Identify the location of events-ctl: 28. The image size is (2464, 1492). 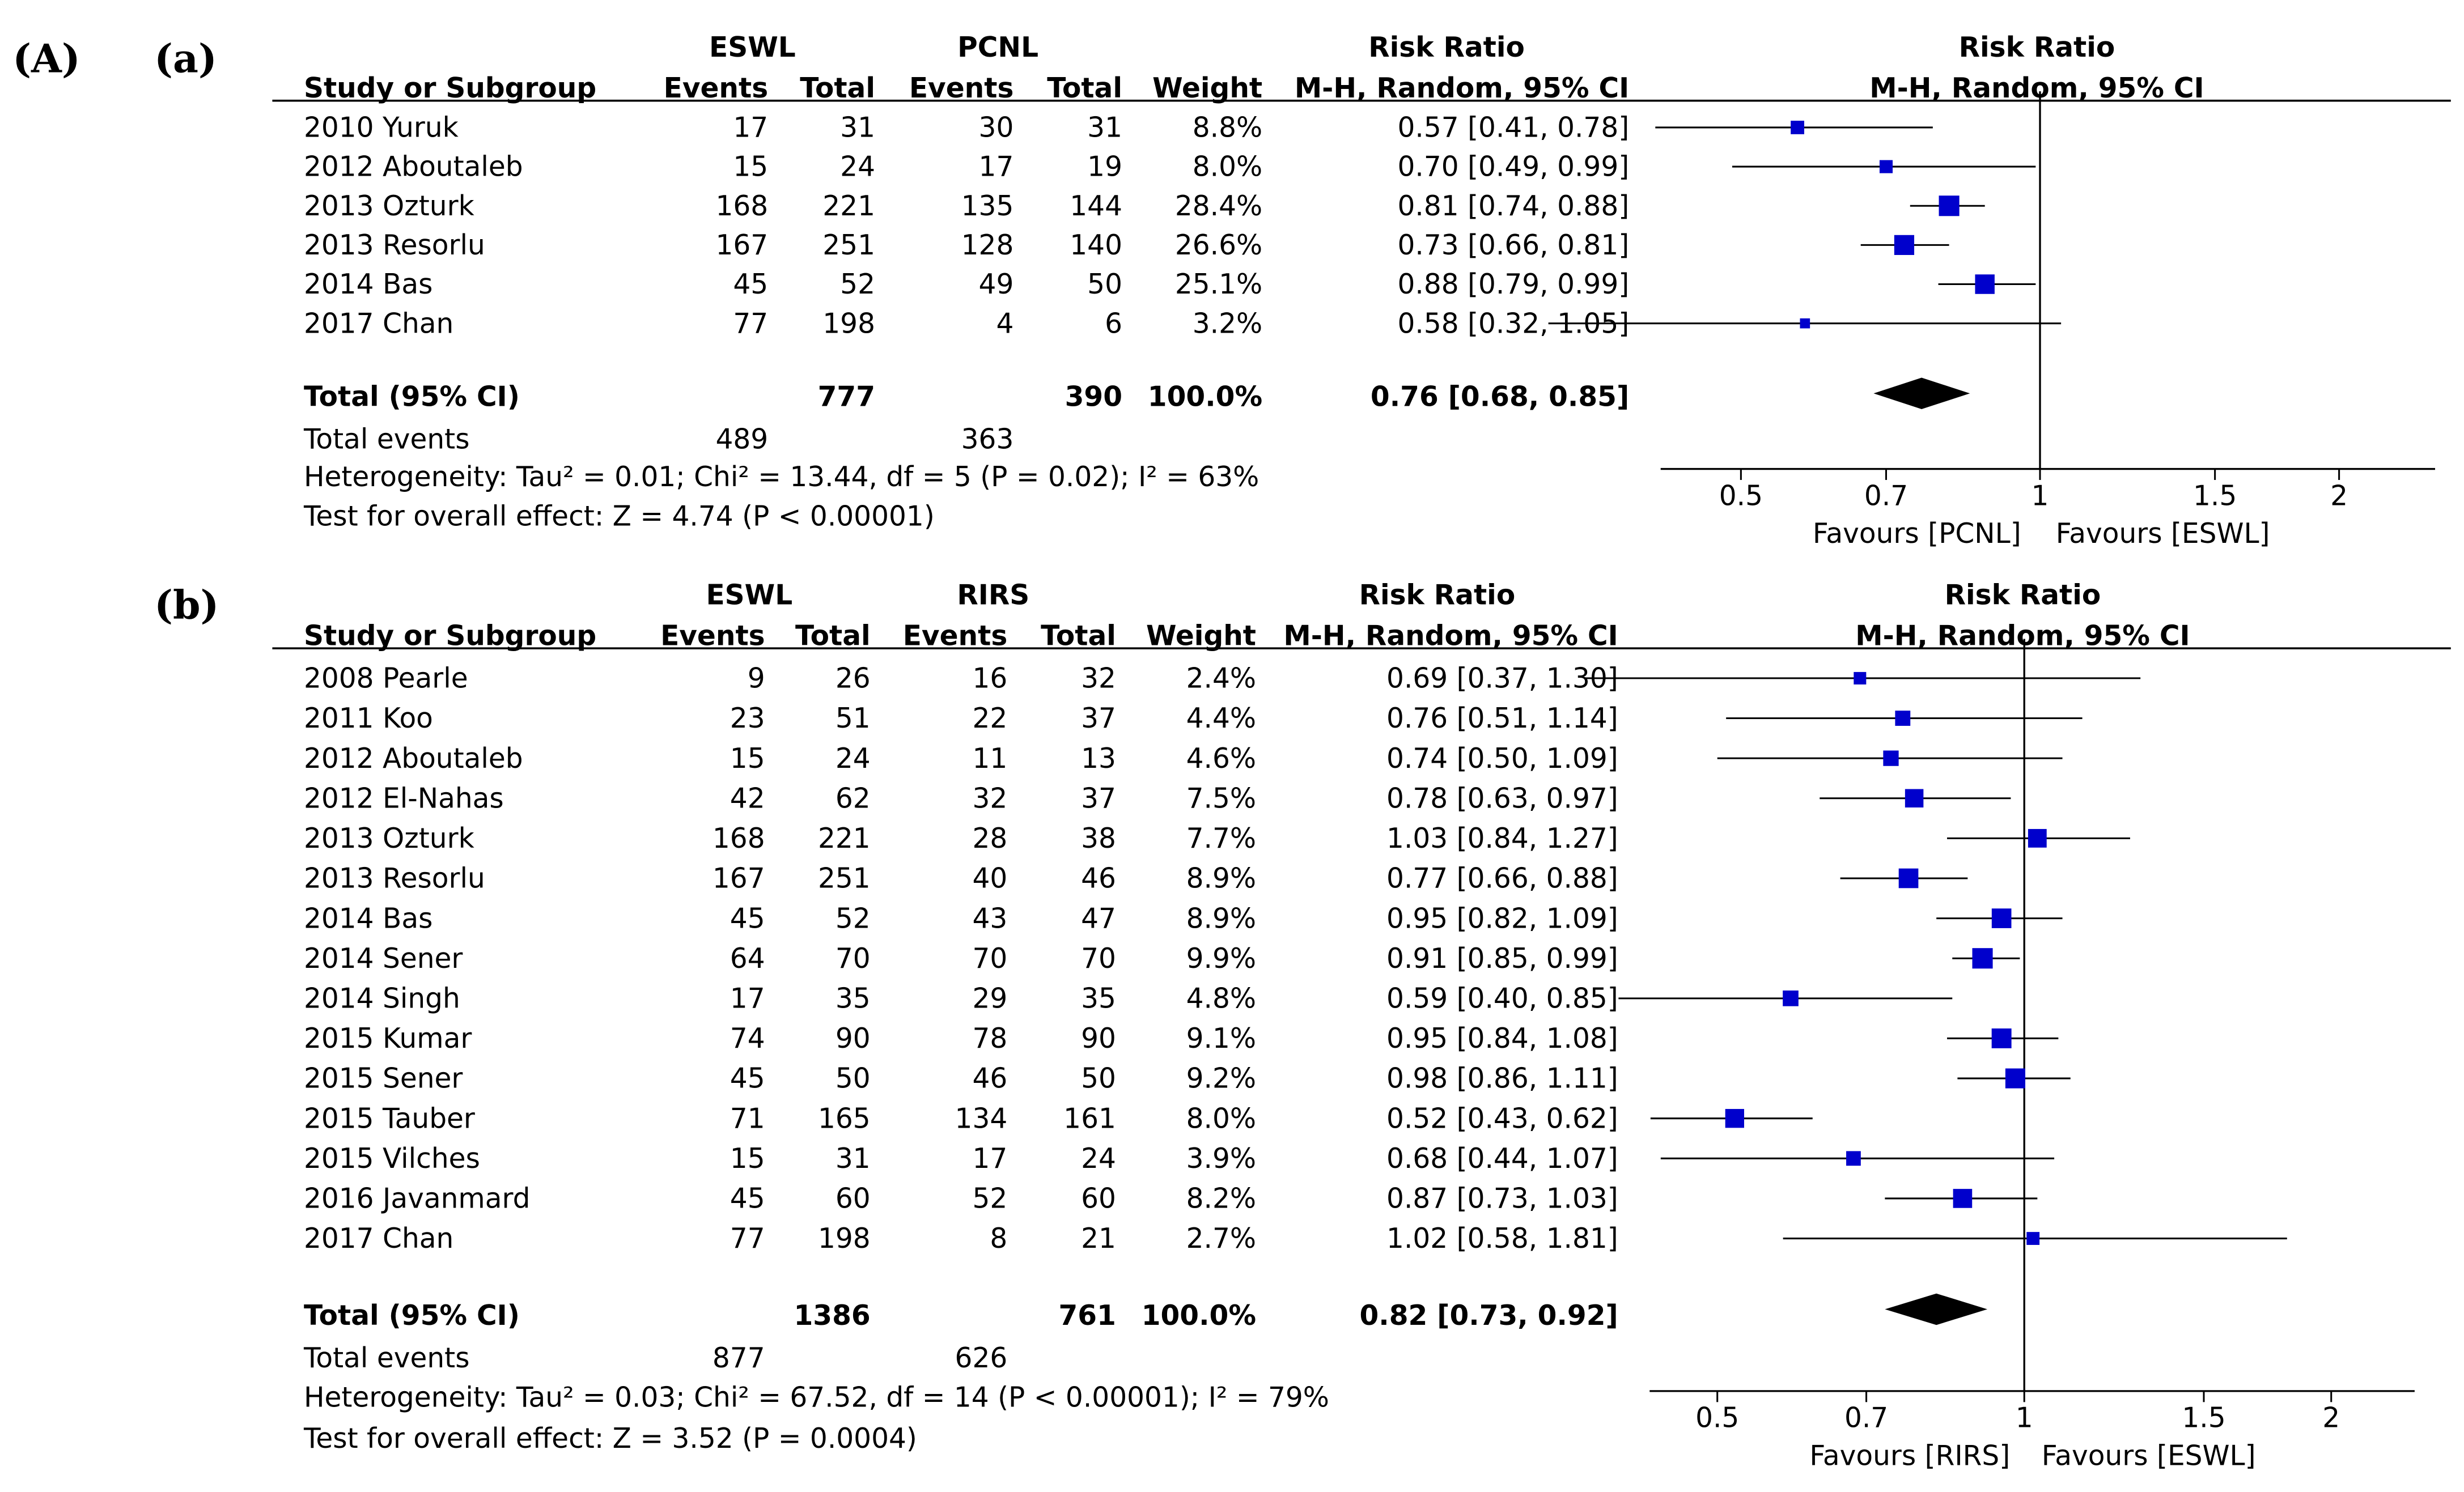
(989, 839).